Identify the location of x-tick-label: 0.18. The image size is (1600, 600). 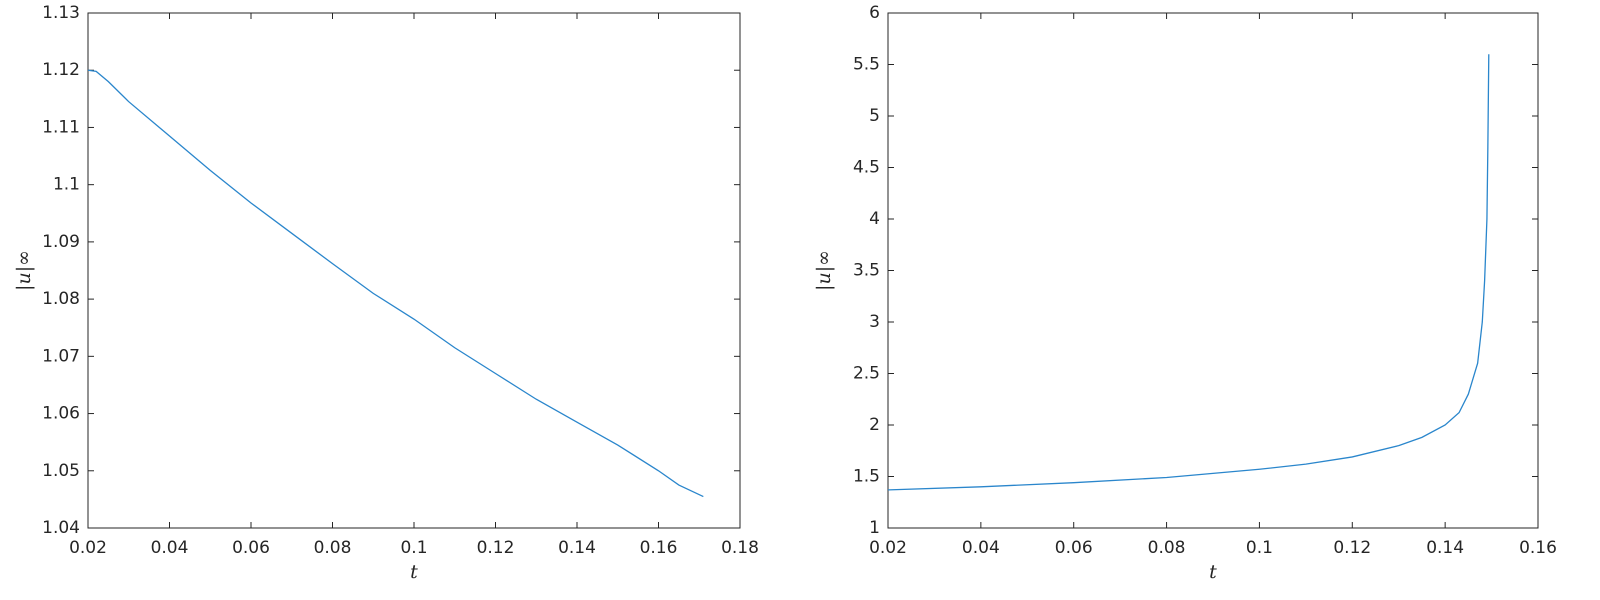
(740, 548).